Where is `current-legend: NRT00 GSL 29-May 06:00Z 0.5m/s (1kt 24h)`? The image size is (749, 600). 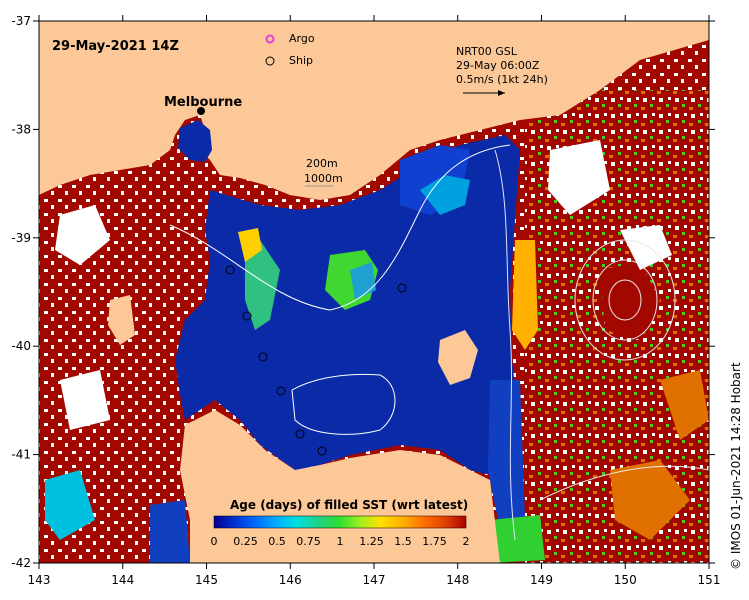
current-legend: NRT00 GSL 29-May 06:00Z 0.5m/s (1kt 24h) is located at coordinates (502, 70).